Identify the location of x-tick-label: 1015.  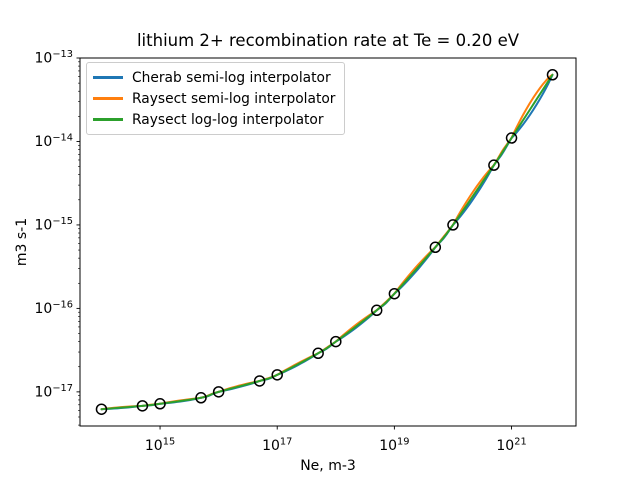
(160, 446).